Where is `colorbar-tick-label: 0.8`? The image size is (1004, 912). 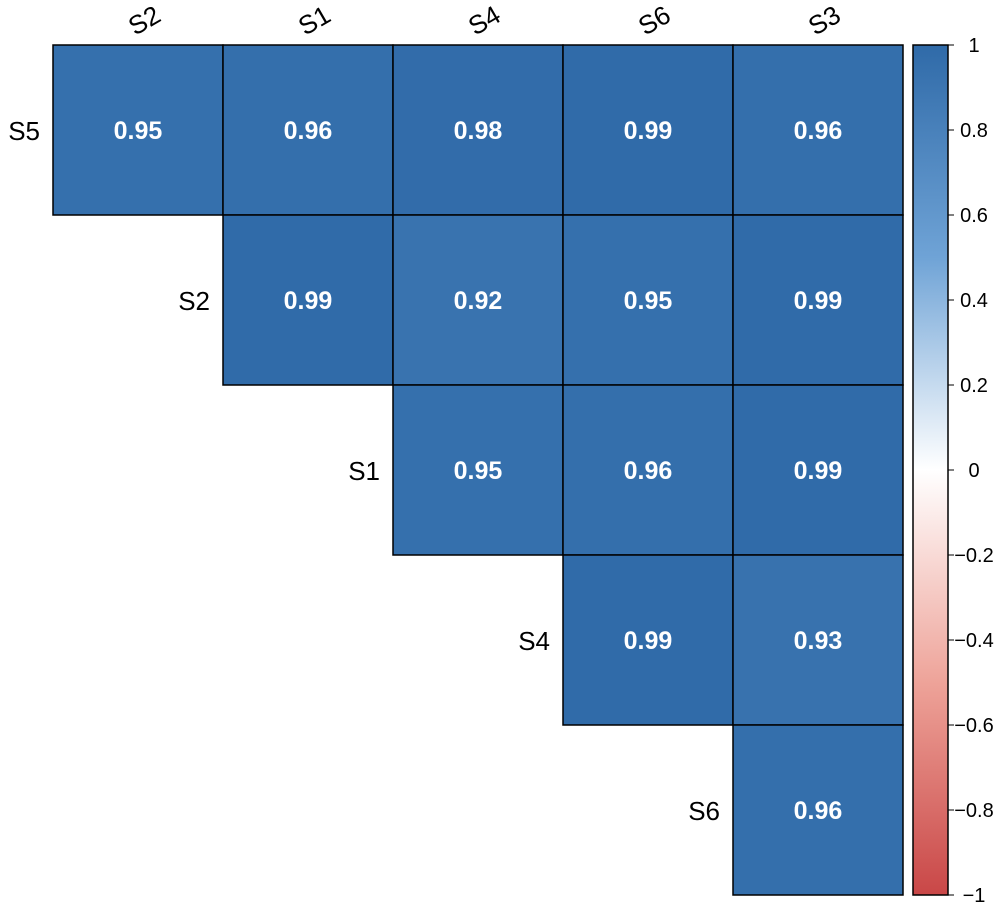 colorbar-tick-label: 0.8 is located at coordinates (974, 131).